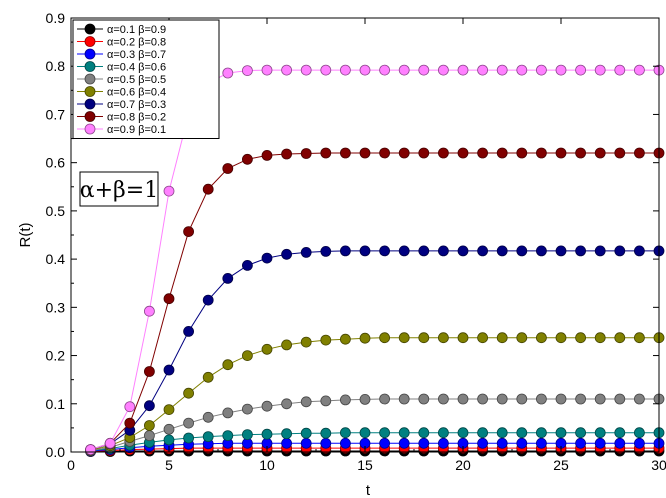 This screenshot has height=498, width=666. I want to click on legend-label: α=0.1 β=0.9, so click(136, 30).